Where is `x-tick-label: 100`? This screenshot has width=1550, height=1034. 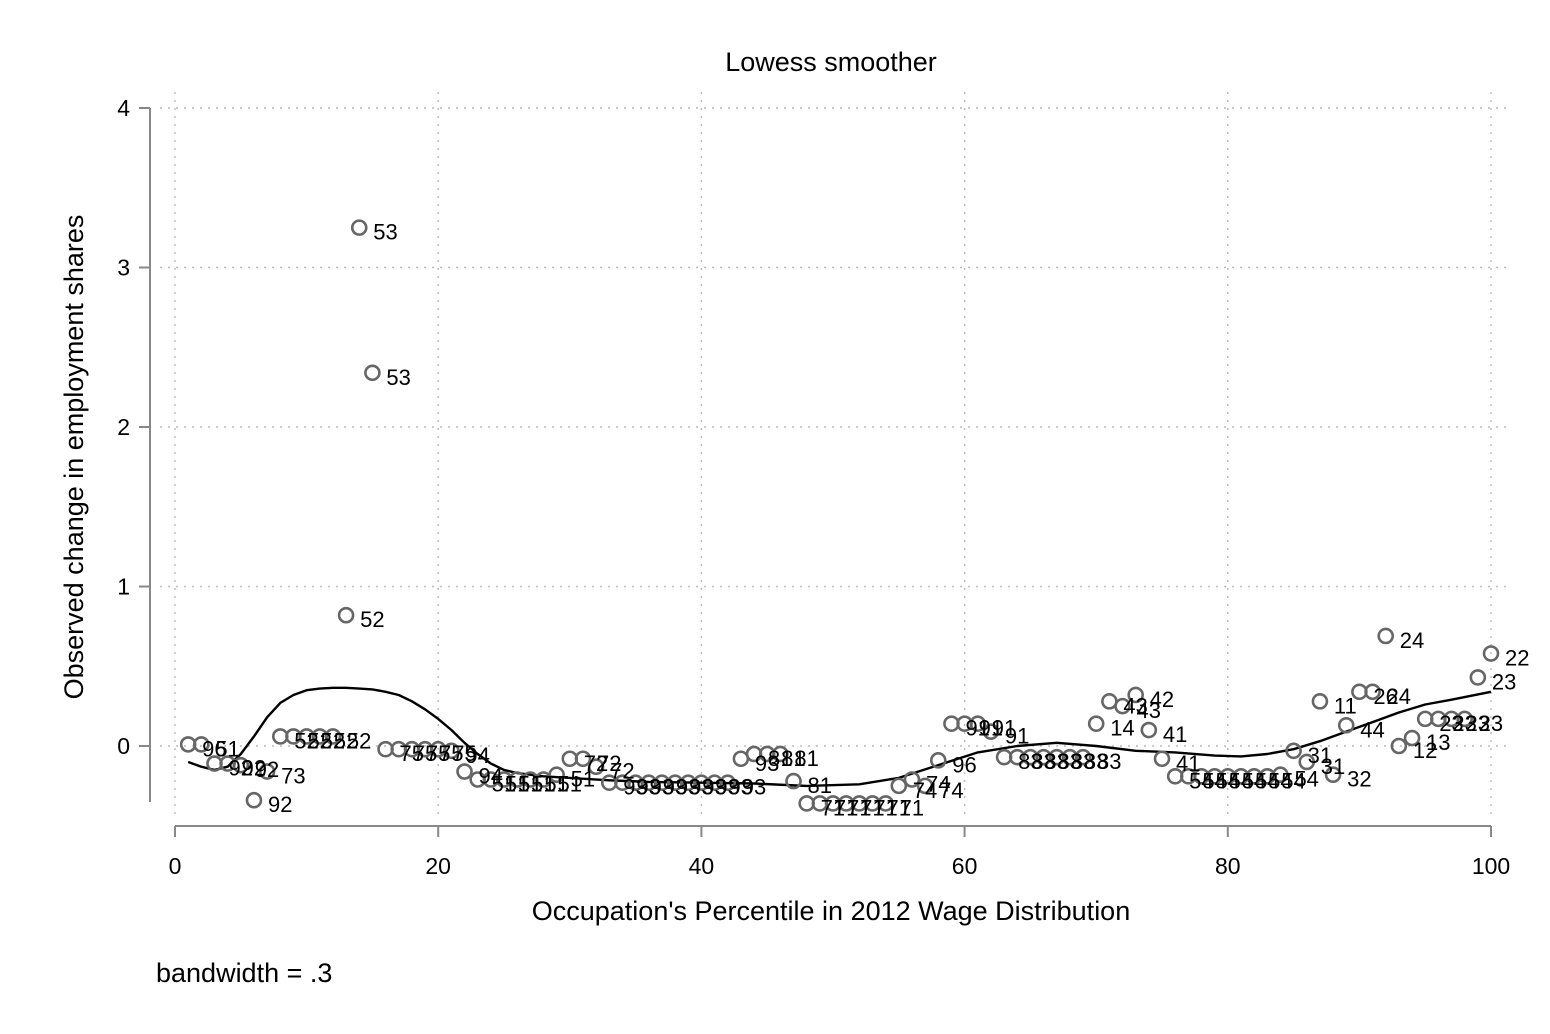
x-tick-label: 100 is located at coordinates (1491, 866).